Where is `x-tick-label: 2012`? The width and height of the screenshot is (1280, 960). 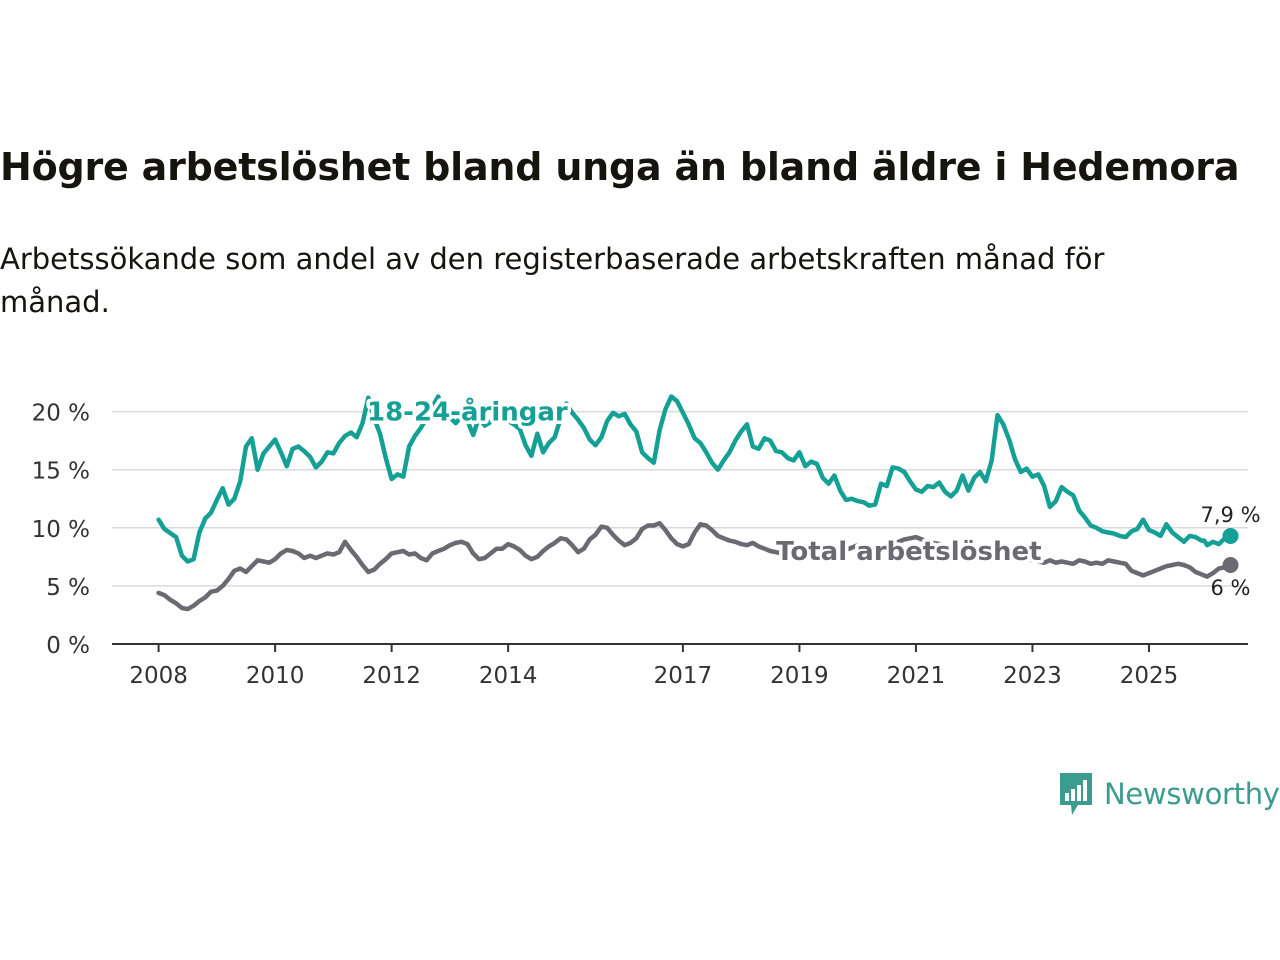
x-tick-label: 2012 is located at coordinates (391, 676).